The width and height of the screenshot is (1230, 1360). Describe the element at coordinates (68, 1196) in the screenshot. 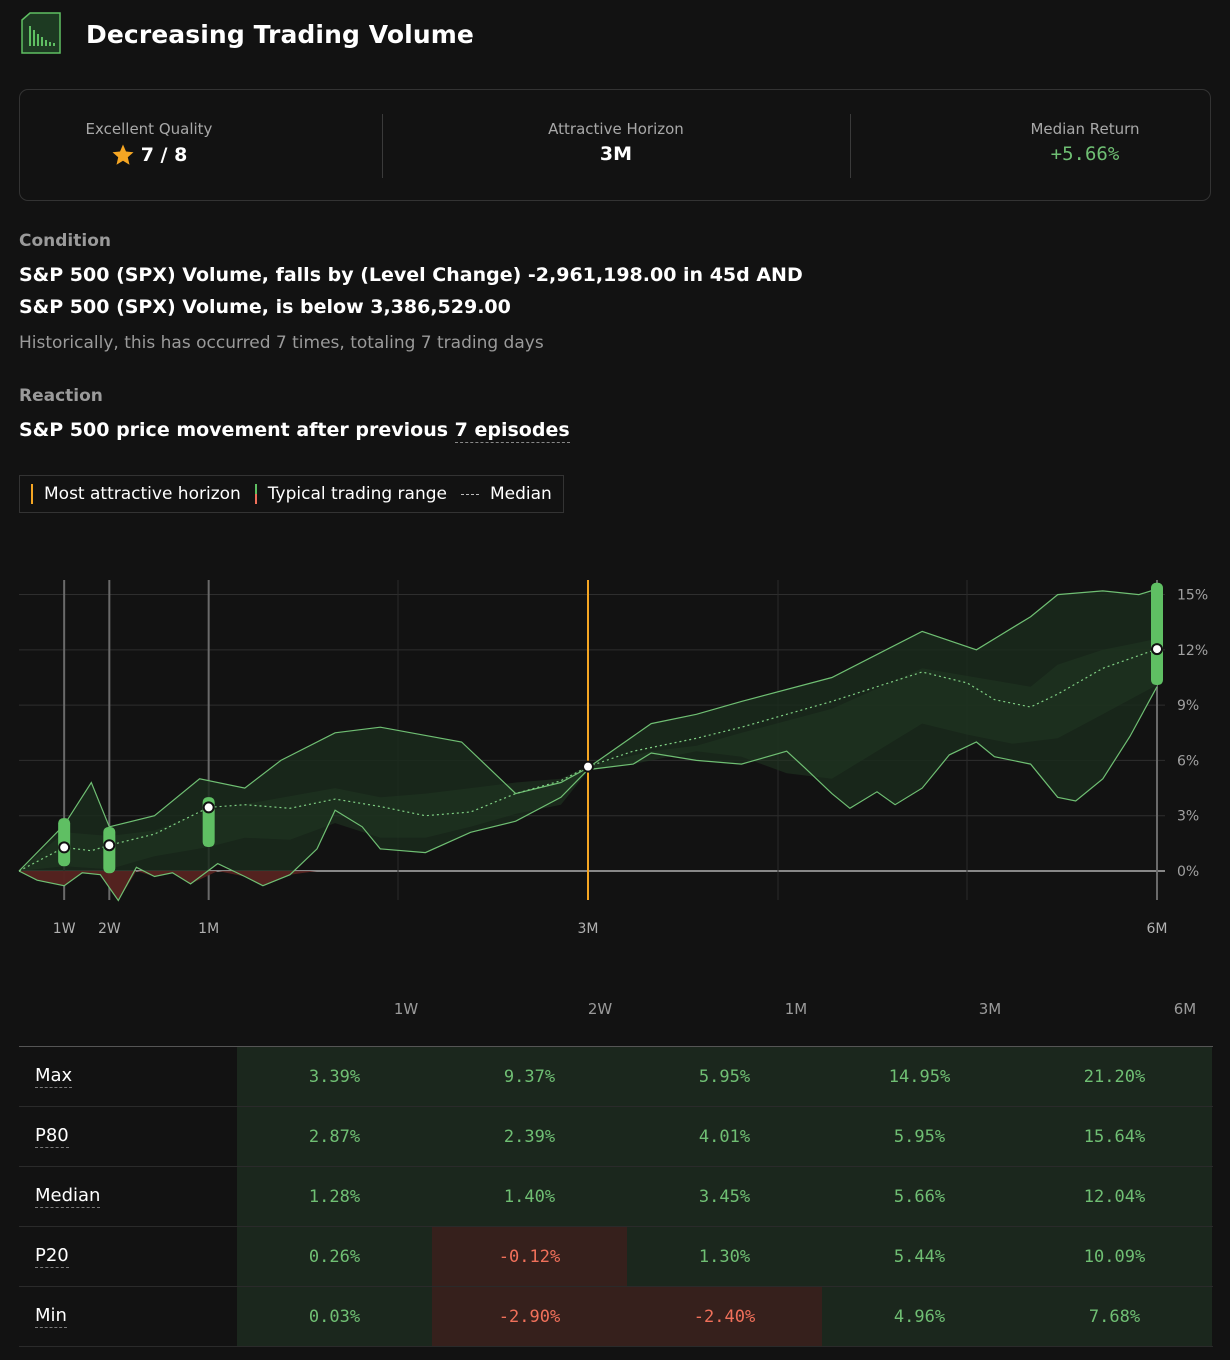

I see `row-label: Median` at that location.